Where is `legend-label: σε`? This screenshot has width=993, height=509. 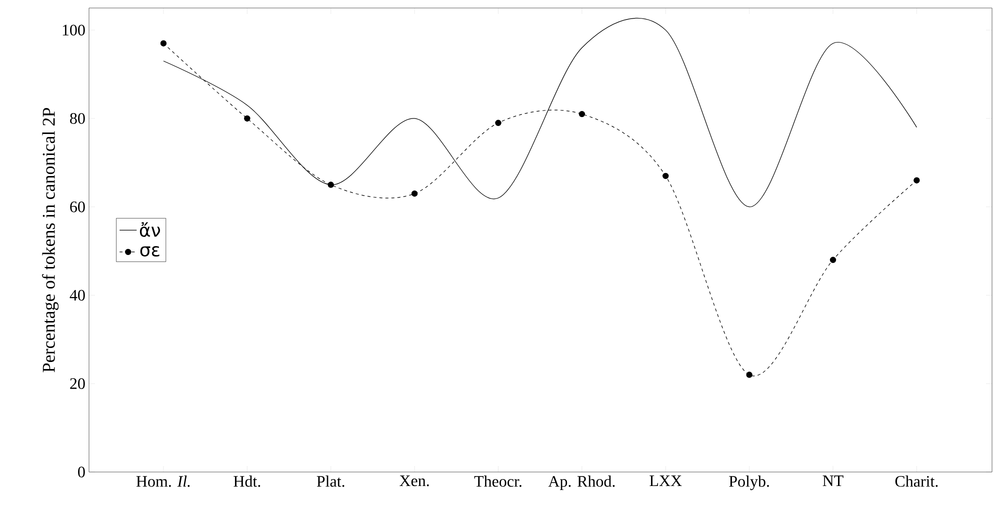
legend-label: σε is located at coordinates (150, 251).